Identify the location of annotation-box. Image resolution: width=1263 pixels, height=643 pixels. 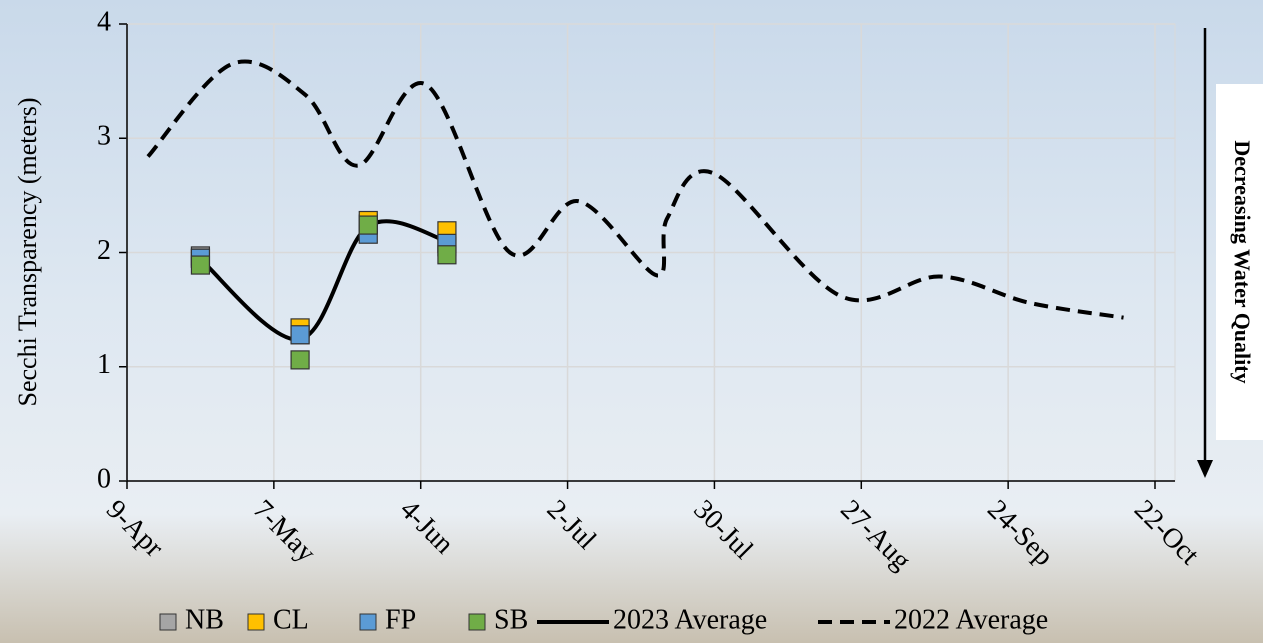
(1239, 262).